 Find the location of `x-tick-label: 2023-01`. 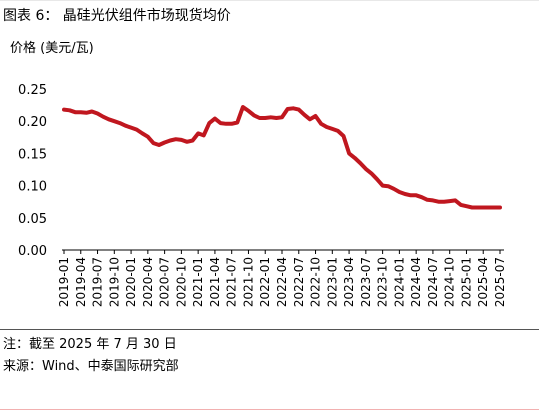

x-tick-label: 2023-01 is located at coordinates (332, 282).